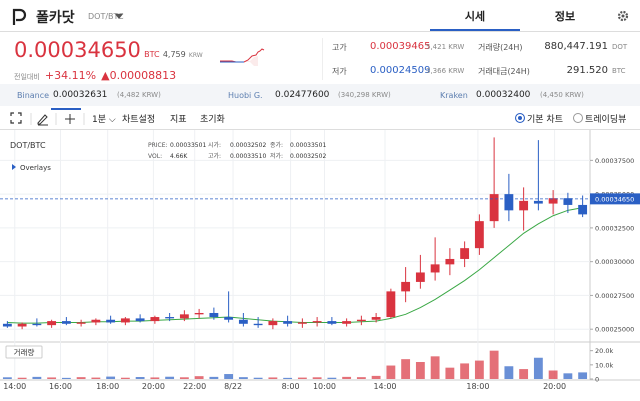  Describe the element at coordinates (320, 95) in the screenshot. I see `exchange-bar` at that location.